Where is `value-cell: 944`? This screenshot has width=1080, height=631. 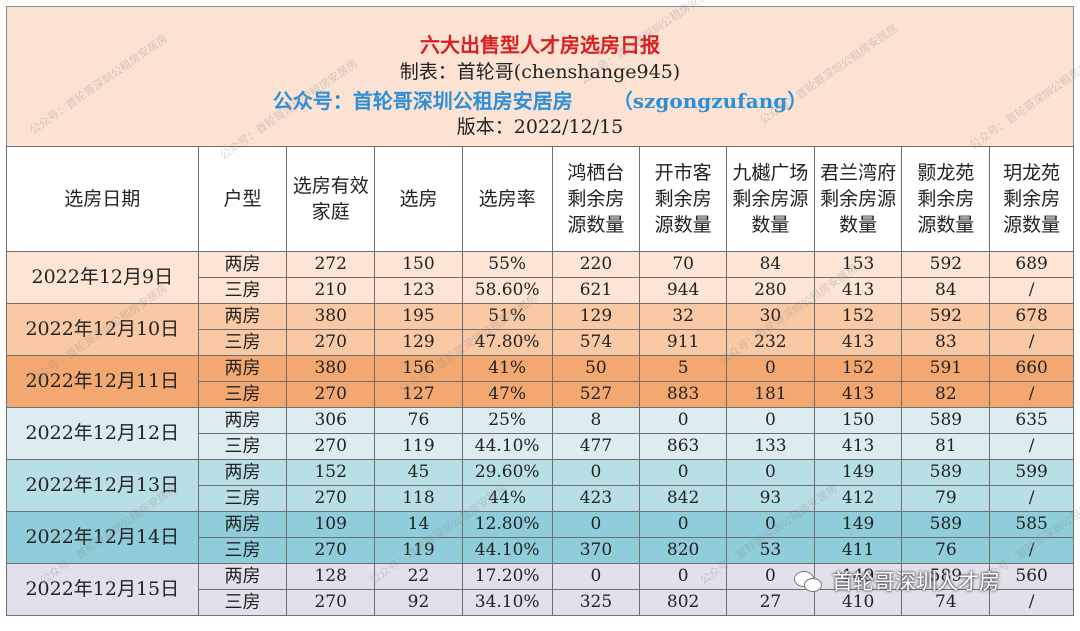 value-cell: 944 is located at coordinates (683, 290).